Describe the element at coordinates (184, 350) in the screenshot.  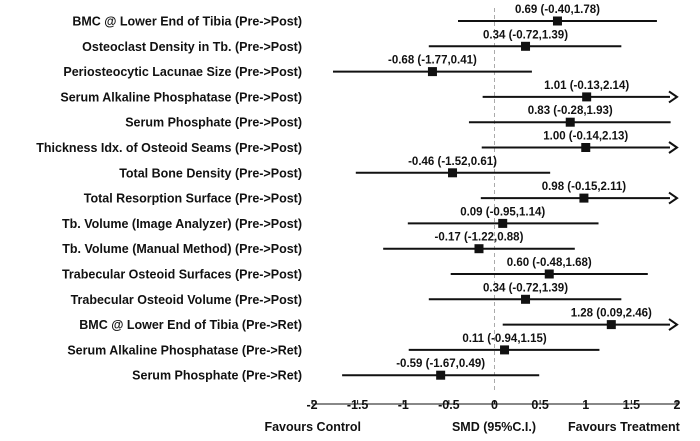
I see `row-label: Serum Alkaline Phosphatase (Pre->Ret)` at that location.